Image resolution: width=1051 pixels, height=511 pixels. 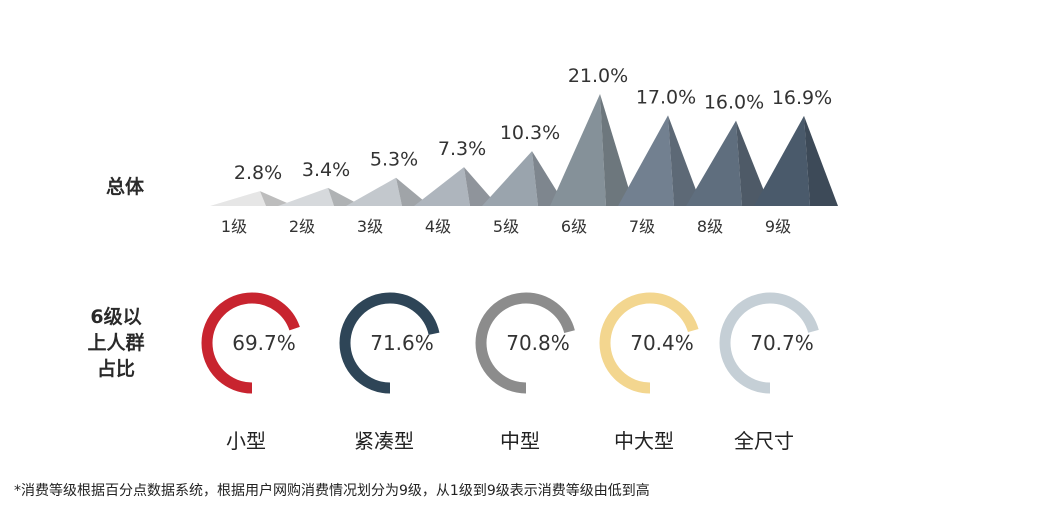 What do you see at coordinates (574, 226) in the screenshot?
I see `pyramid-category-label: 6级` at bounding box center [574, 226].